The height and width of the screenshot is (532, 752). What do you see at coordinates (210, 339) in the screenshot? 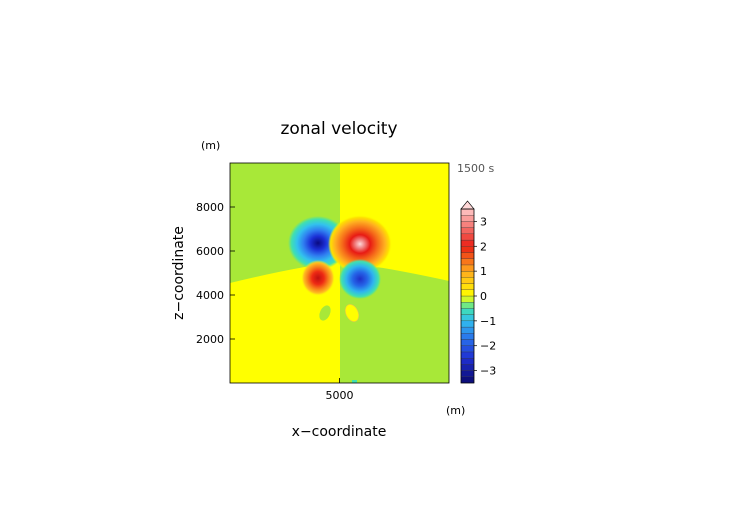
I see `y-tick-label: 2000` at bounding box center [210, 339].